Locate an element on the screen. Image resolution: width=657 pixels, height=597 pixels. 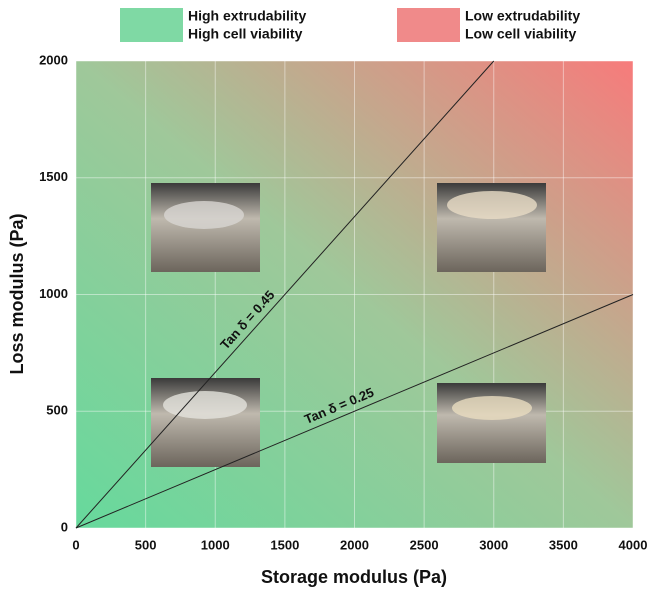
y-tick-label: 1500 is located at coordinates (53, 176).